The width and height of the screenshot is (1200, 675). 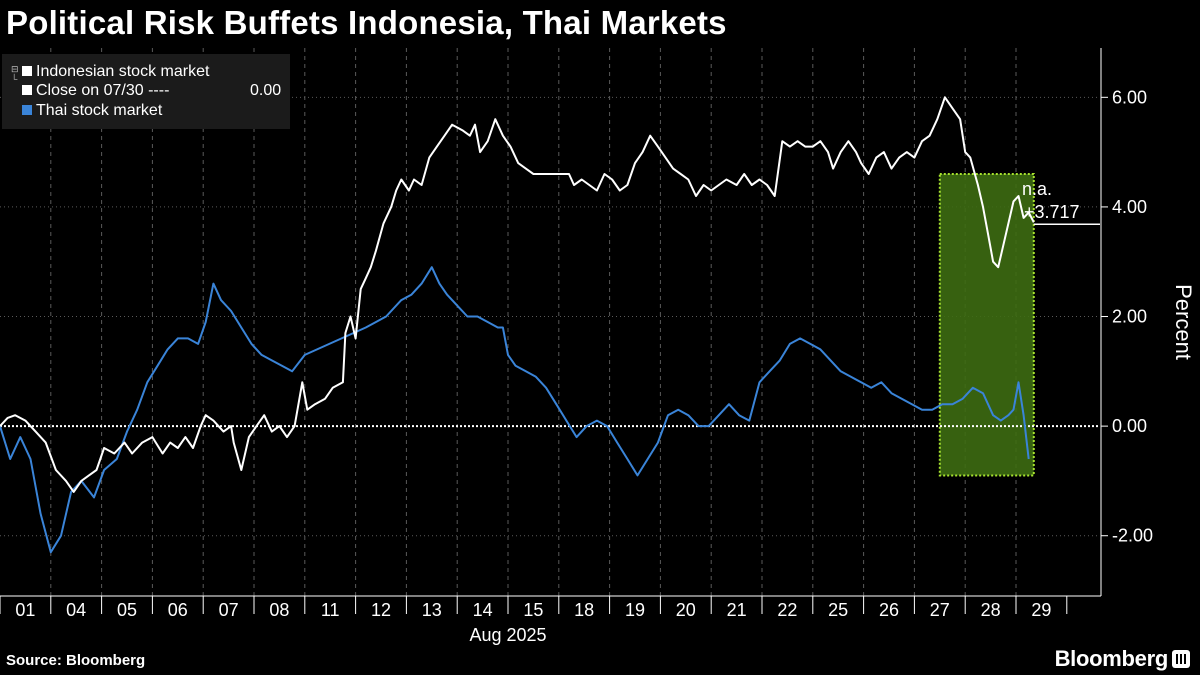 I want to click on x-tick-label: 25, so click(x=838, y=610).